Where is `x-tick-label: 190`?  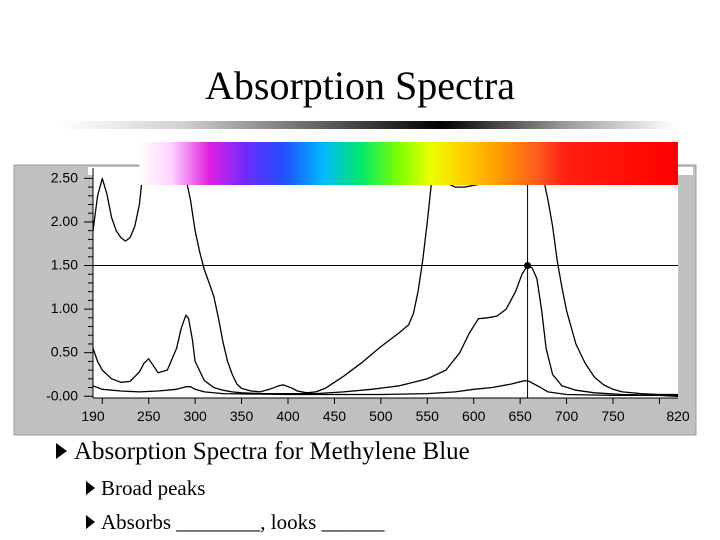
x-tick-label: 190 is located at coordinates (93, 416).